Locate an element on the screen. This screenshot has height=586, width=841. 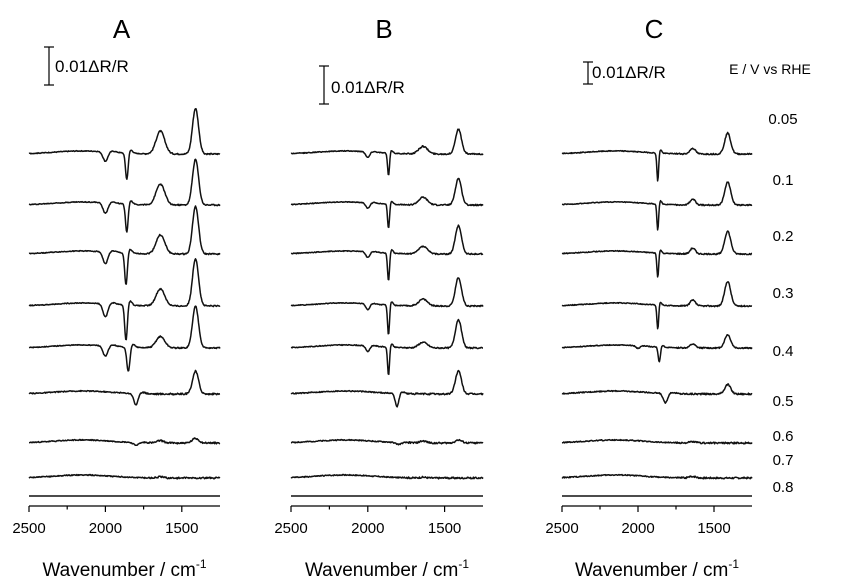
spectrum-c-0.2 is located at coordinates (657, 254).